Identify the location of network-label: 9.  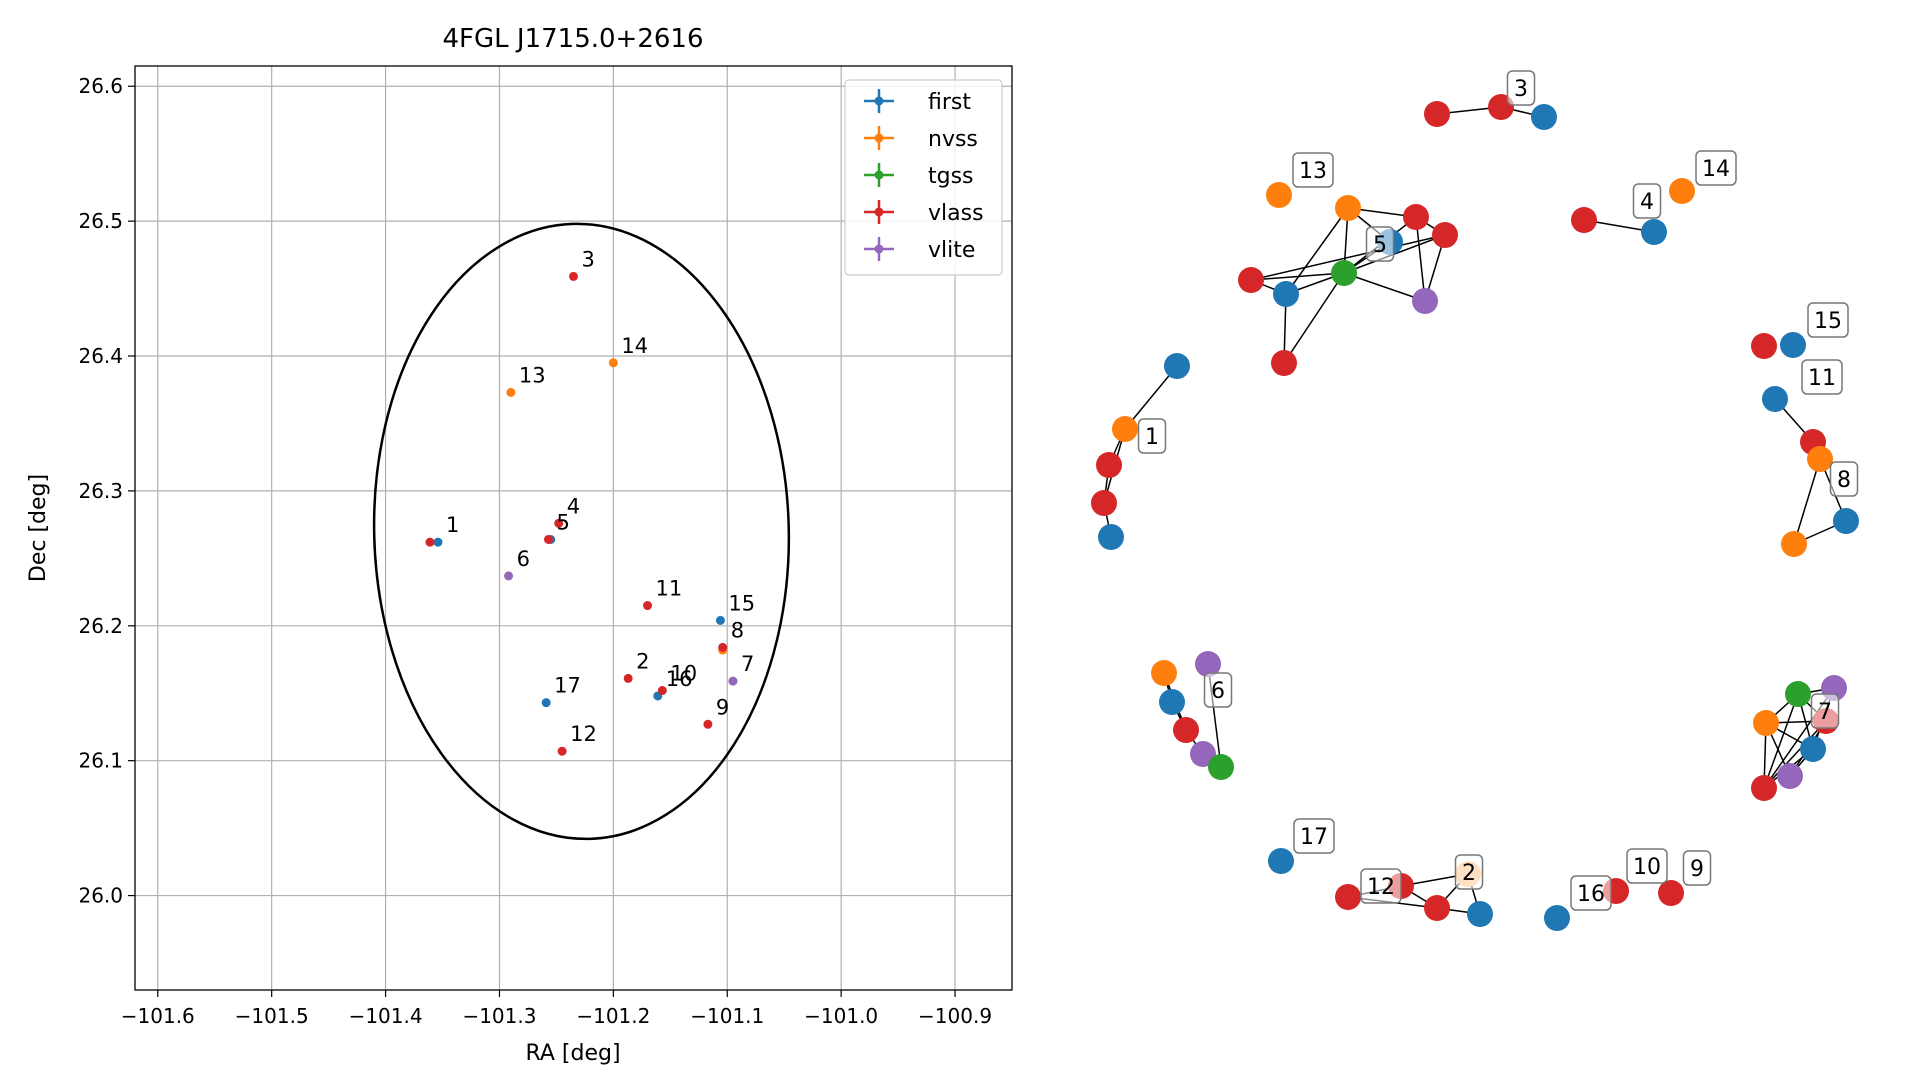
(1697, 868).